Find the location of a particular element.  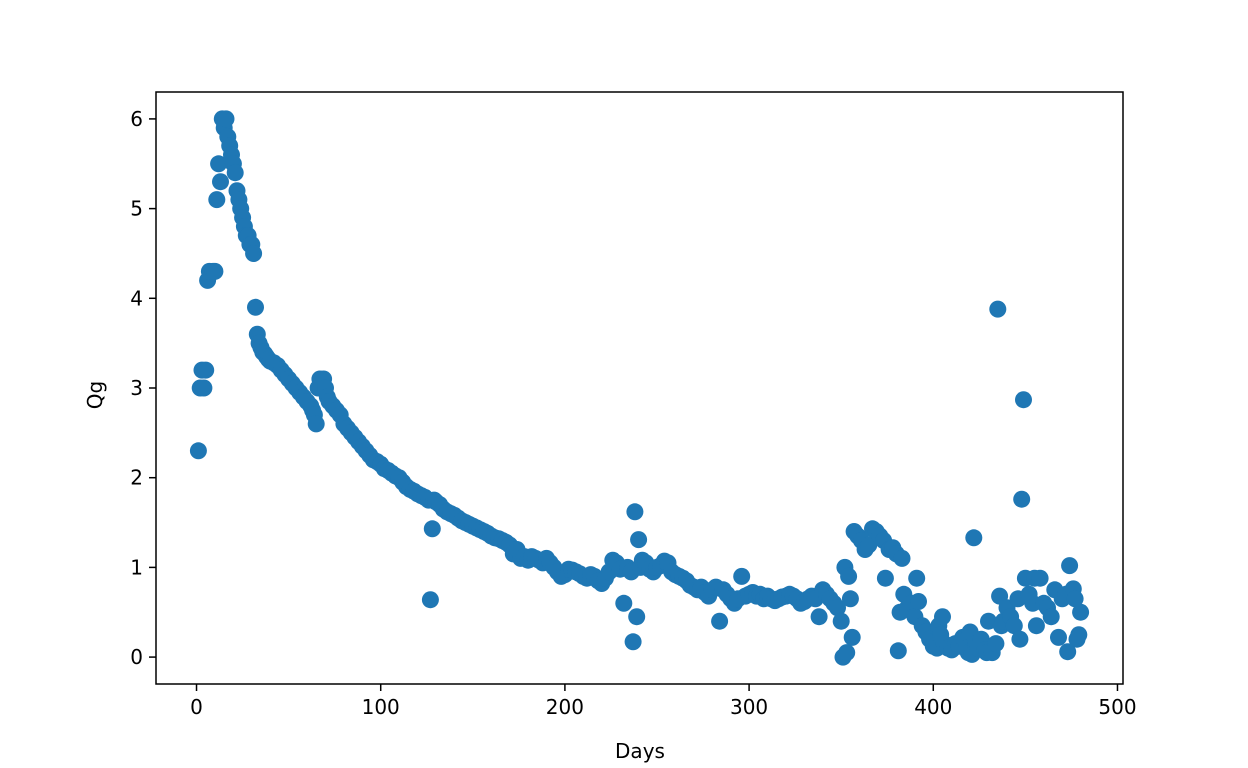

y-tick-label: 0 is located at coordinates (136, 657).